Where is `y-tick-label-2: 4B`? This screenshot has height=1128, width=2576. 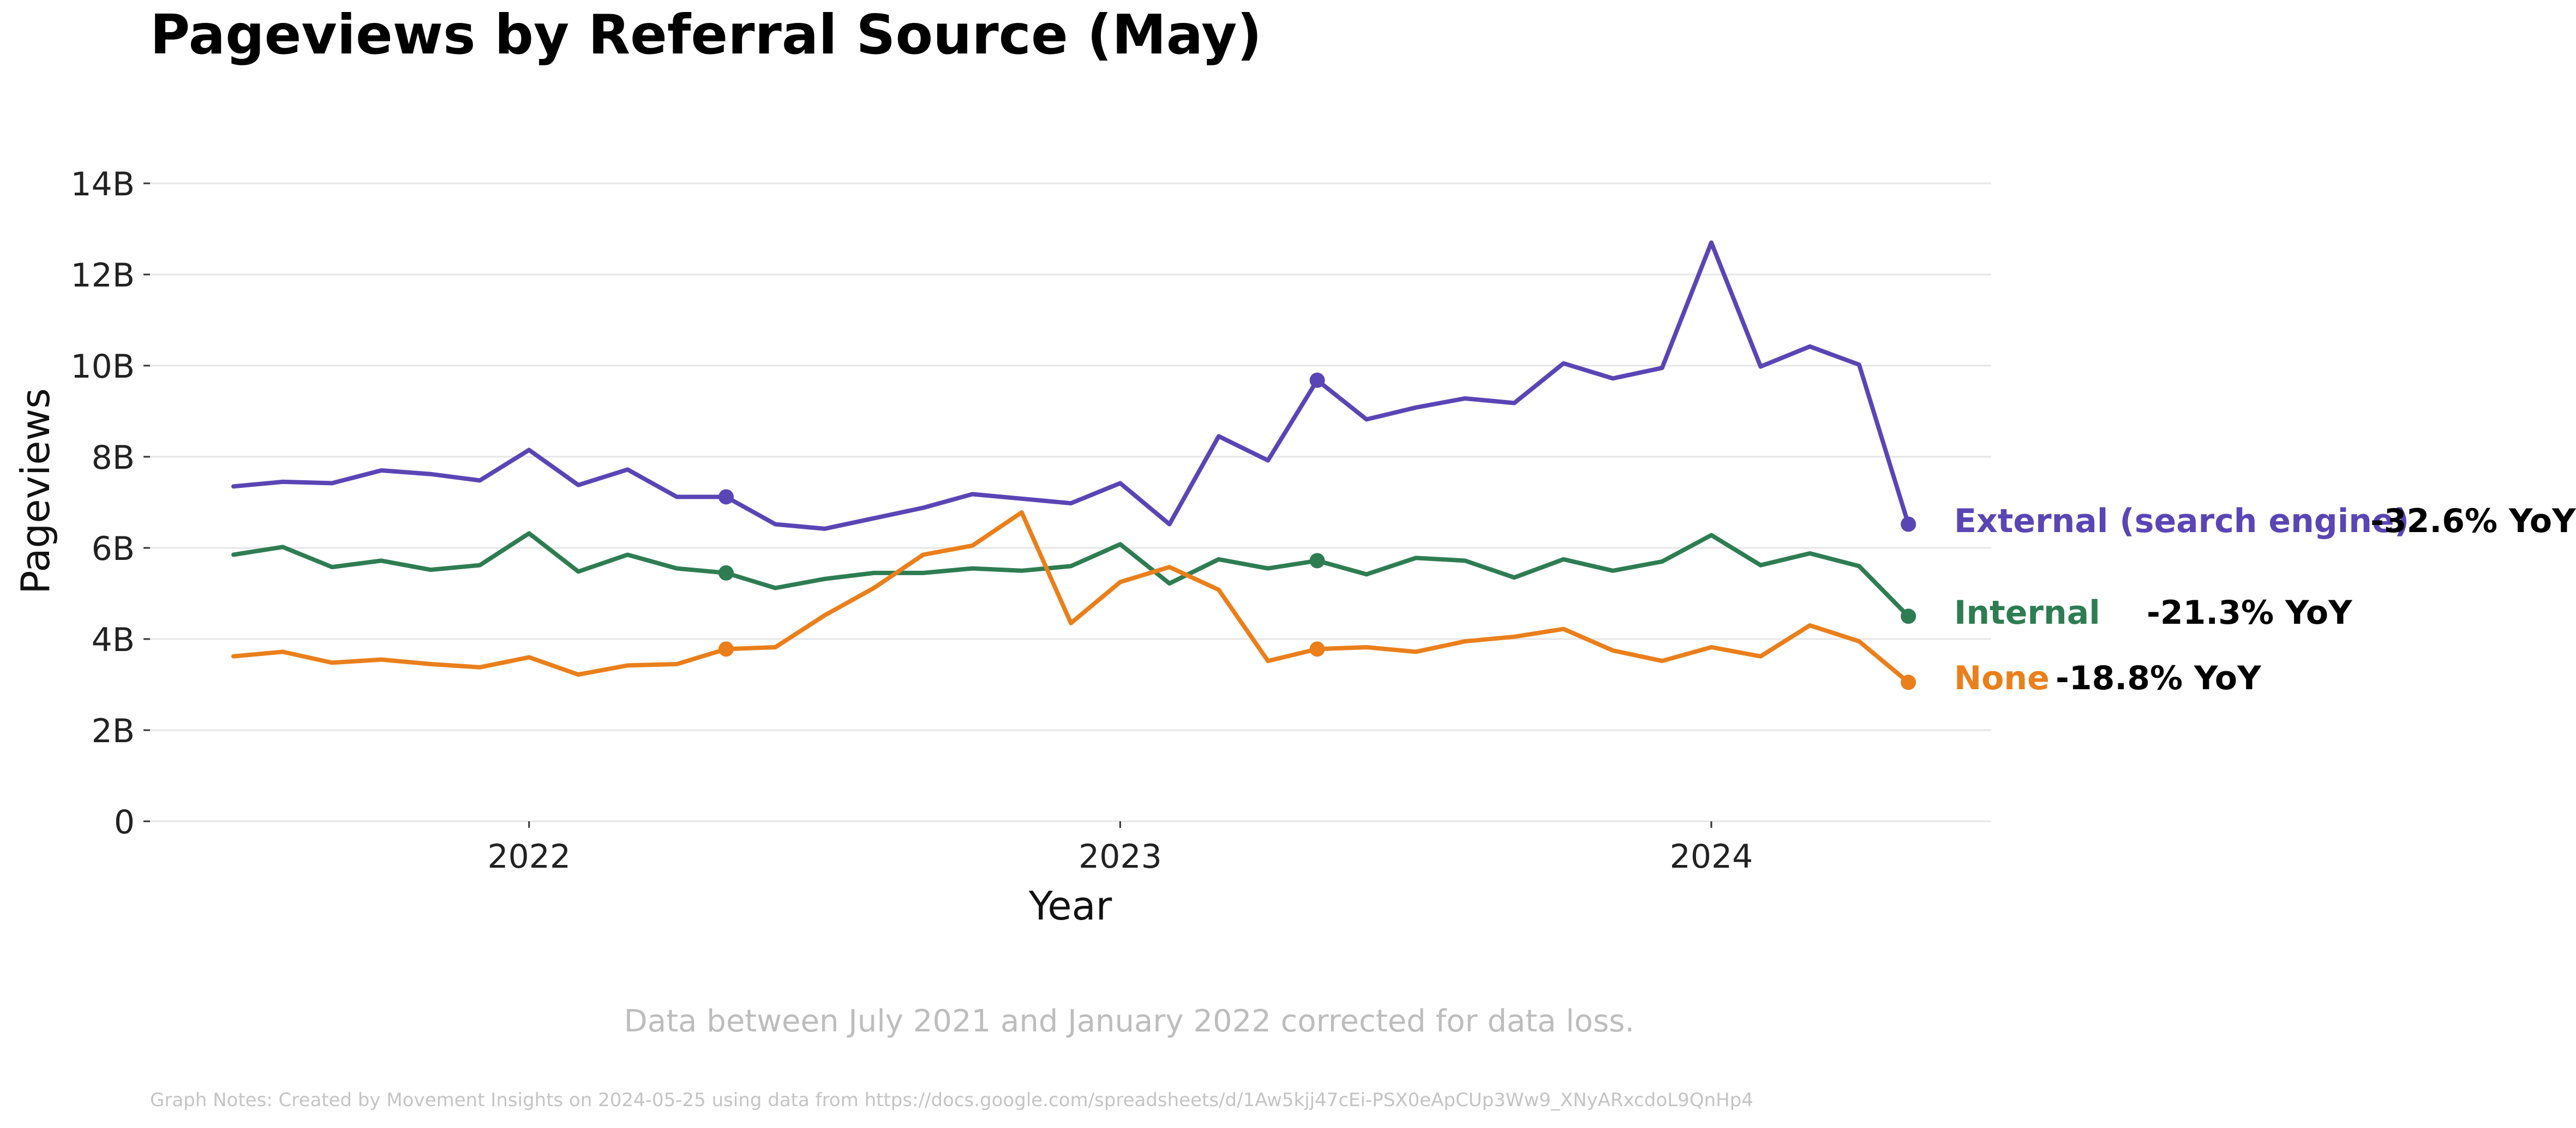 y-tick-label-2: 4B is located at coordinates (114, 640).